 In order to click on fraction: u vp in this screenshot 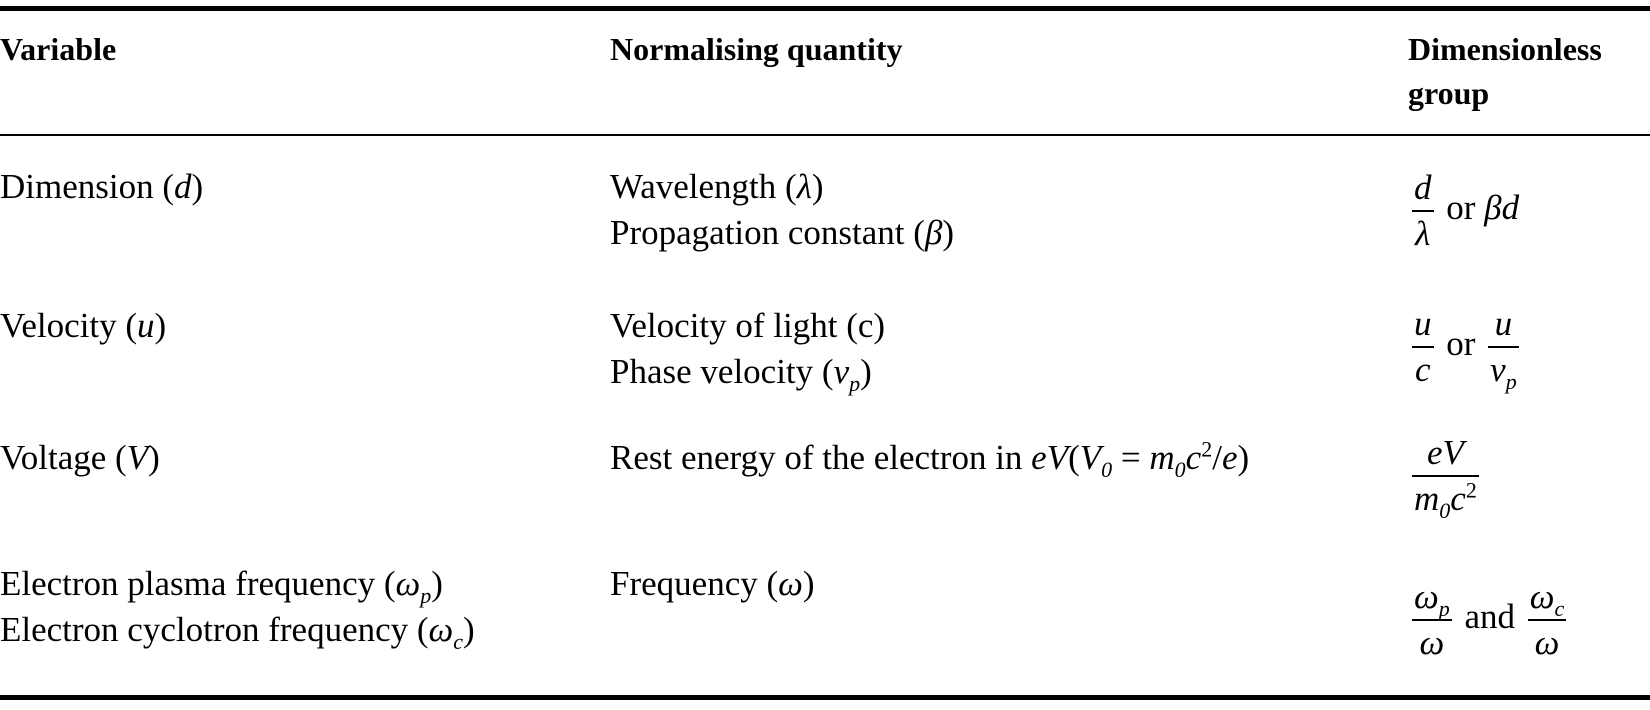, I will do `click(1503, 347)`.